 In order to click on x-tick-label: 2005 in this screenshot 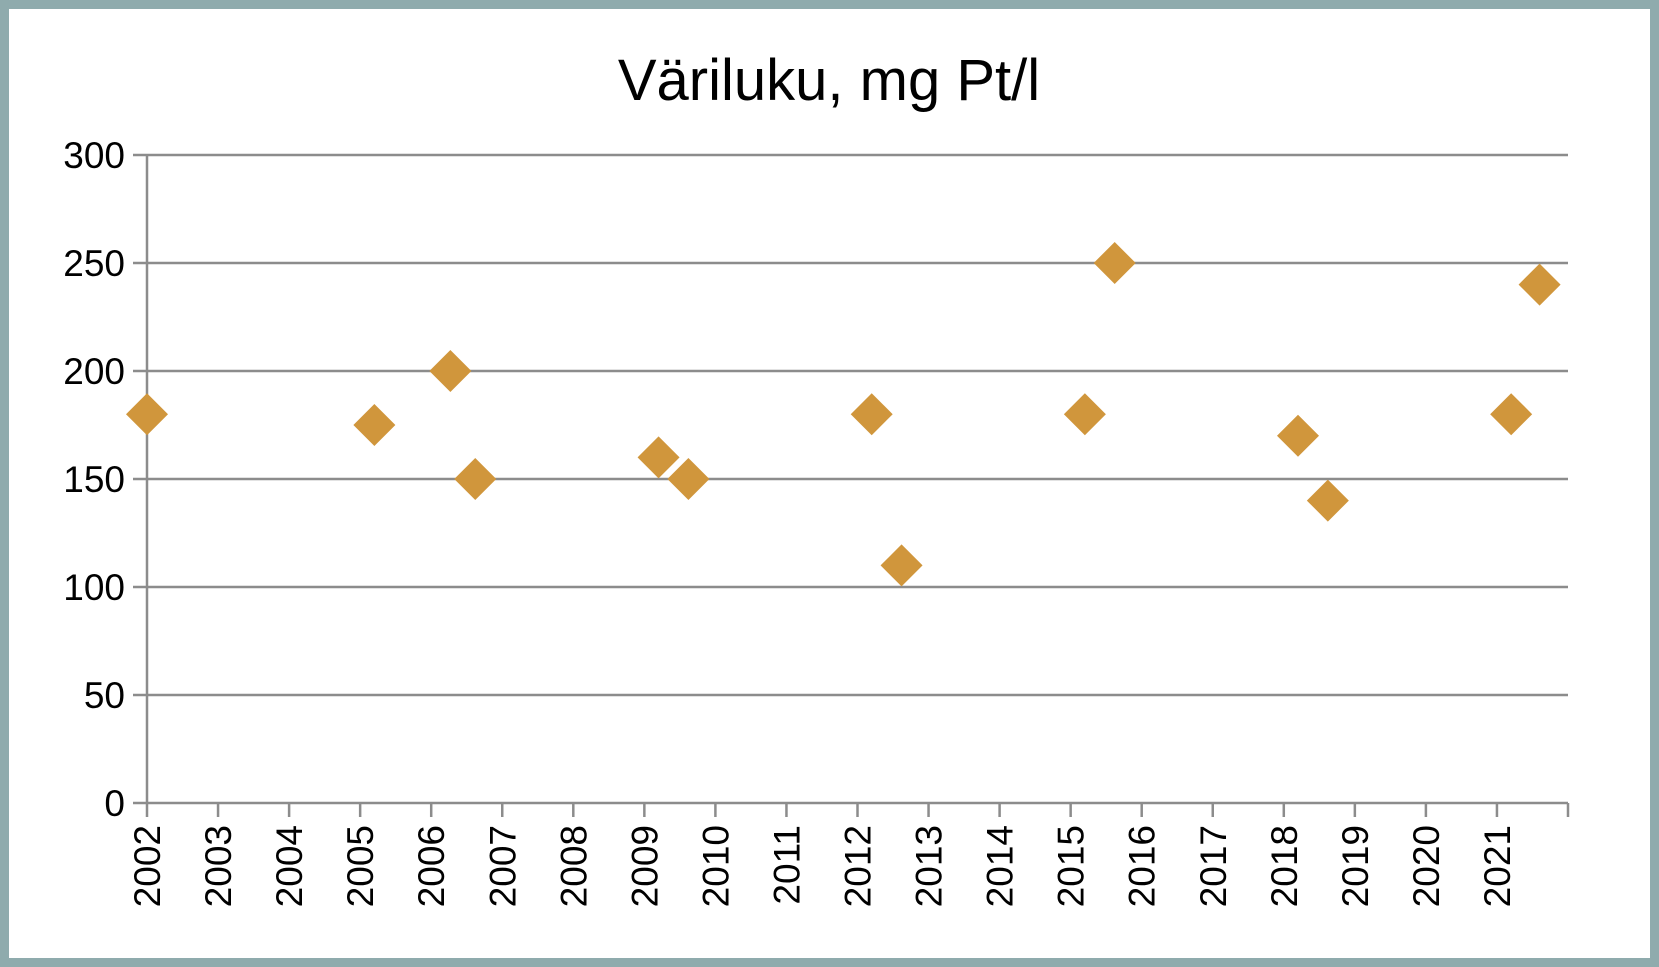, I will do `click(360, 866)`.